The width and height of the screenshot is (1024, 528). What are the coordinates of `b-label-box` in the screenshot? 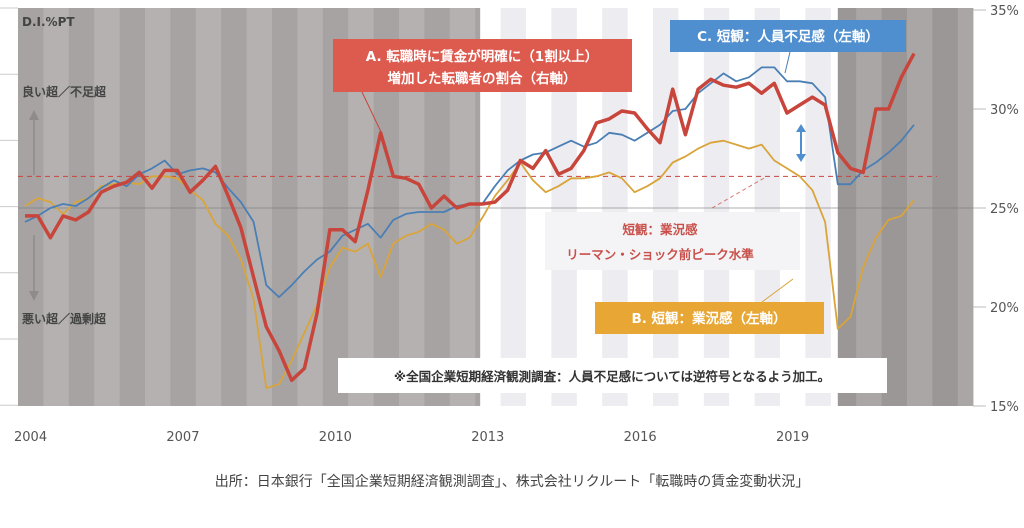 It's located at (709, 318).